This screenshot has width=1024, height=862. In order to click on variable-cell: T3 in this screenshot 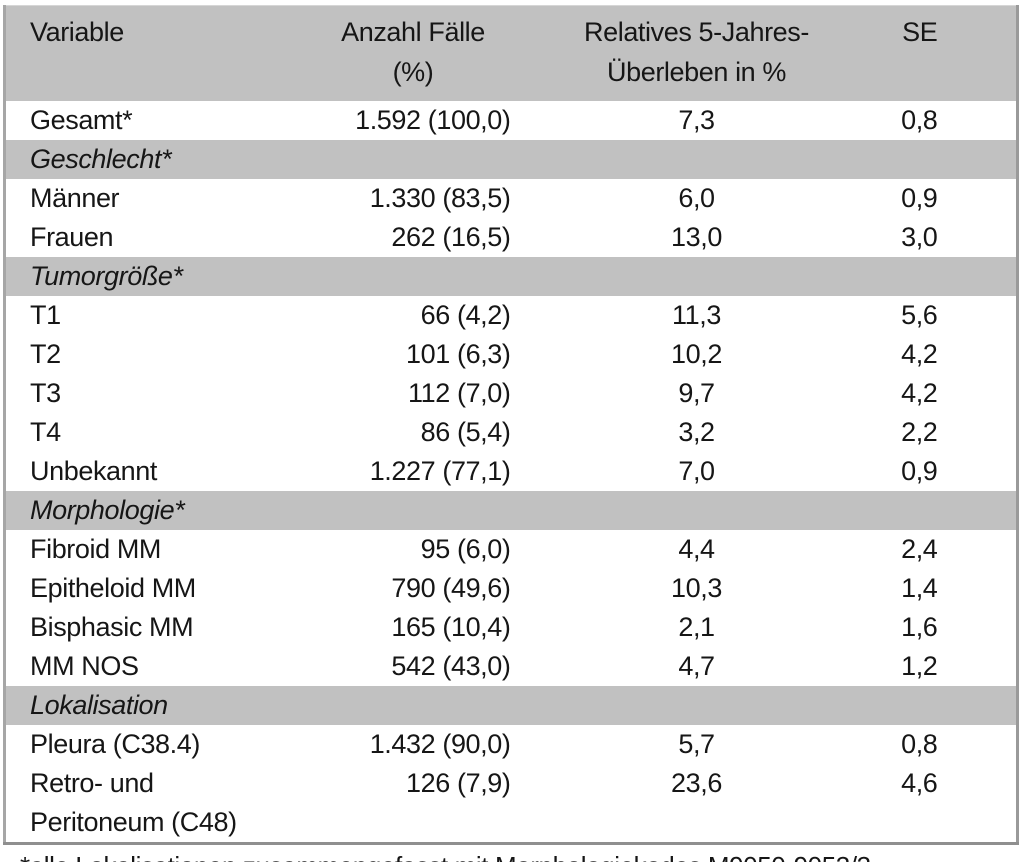, I will do `click(45, 393)`.